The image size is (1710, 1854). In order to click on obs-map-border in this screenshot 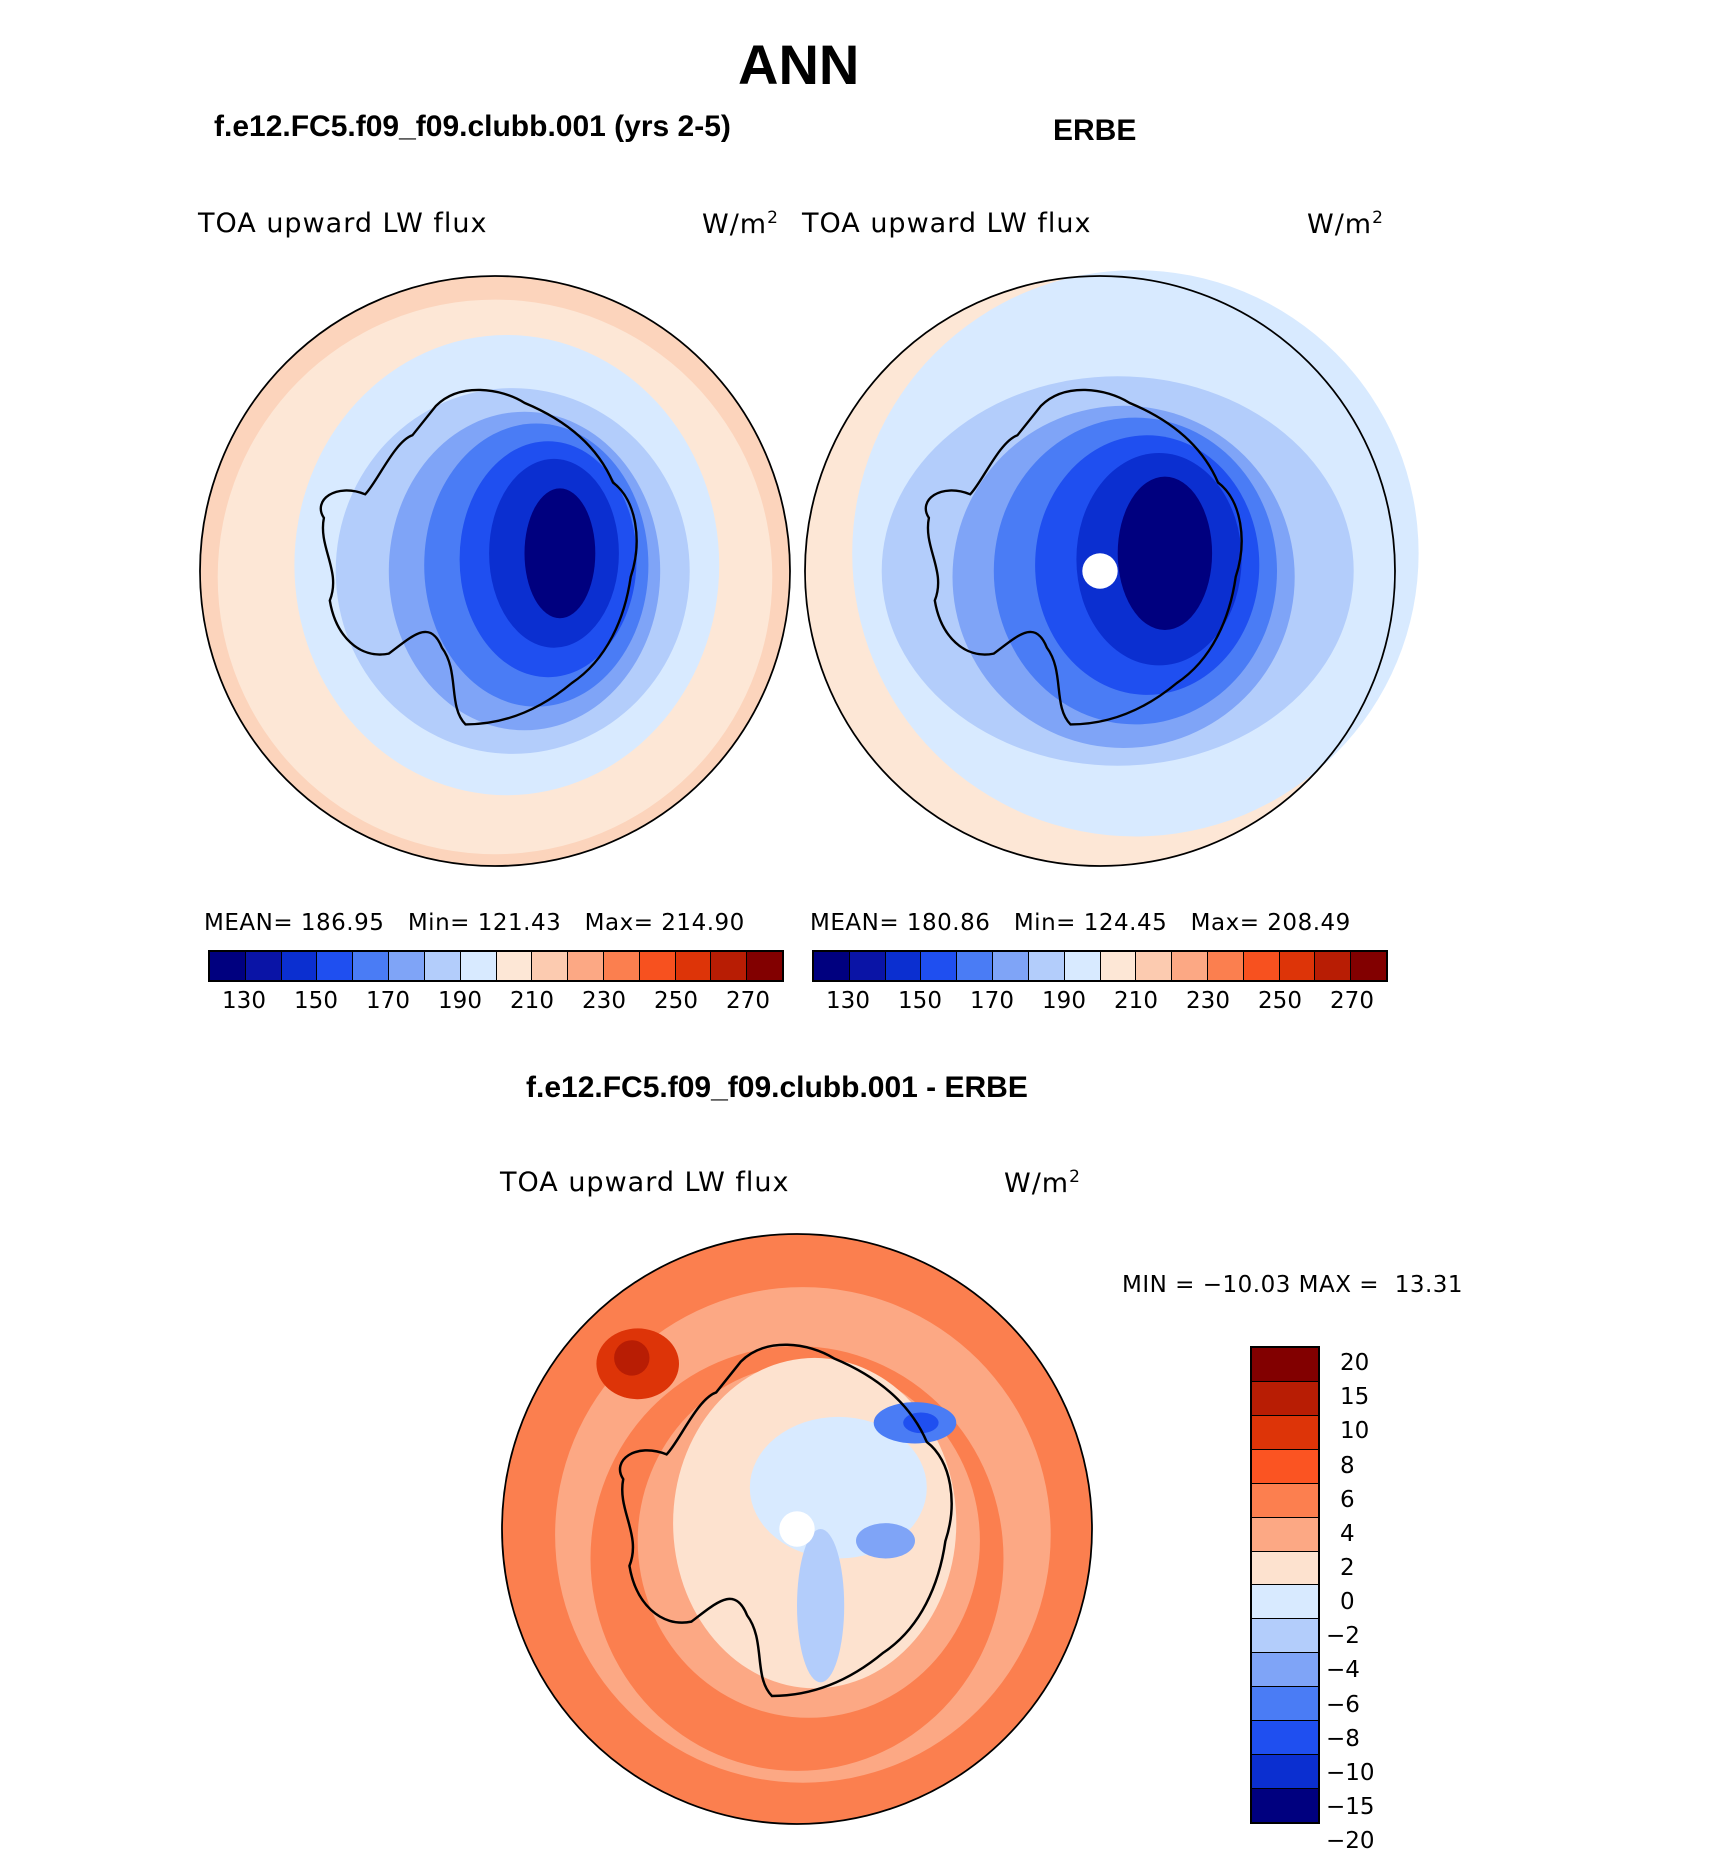, I will do `click(1100, 571)`.